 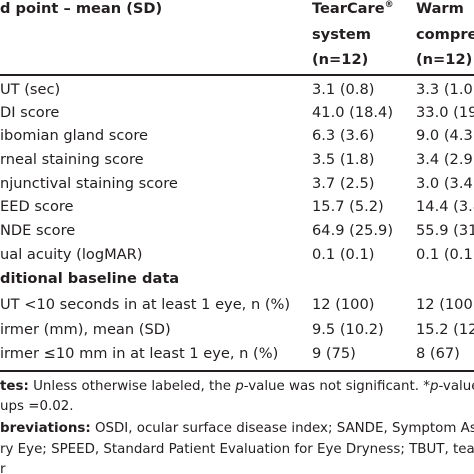 I want to click on notes-text-a: Unless otherwise labeled, the, so click(x=132, y=386).